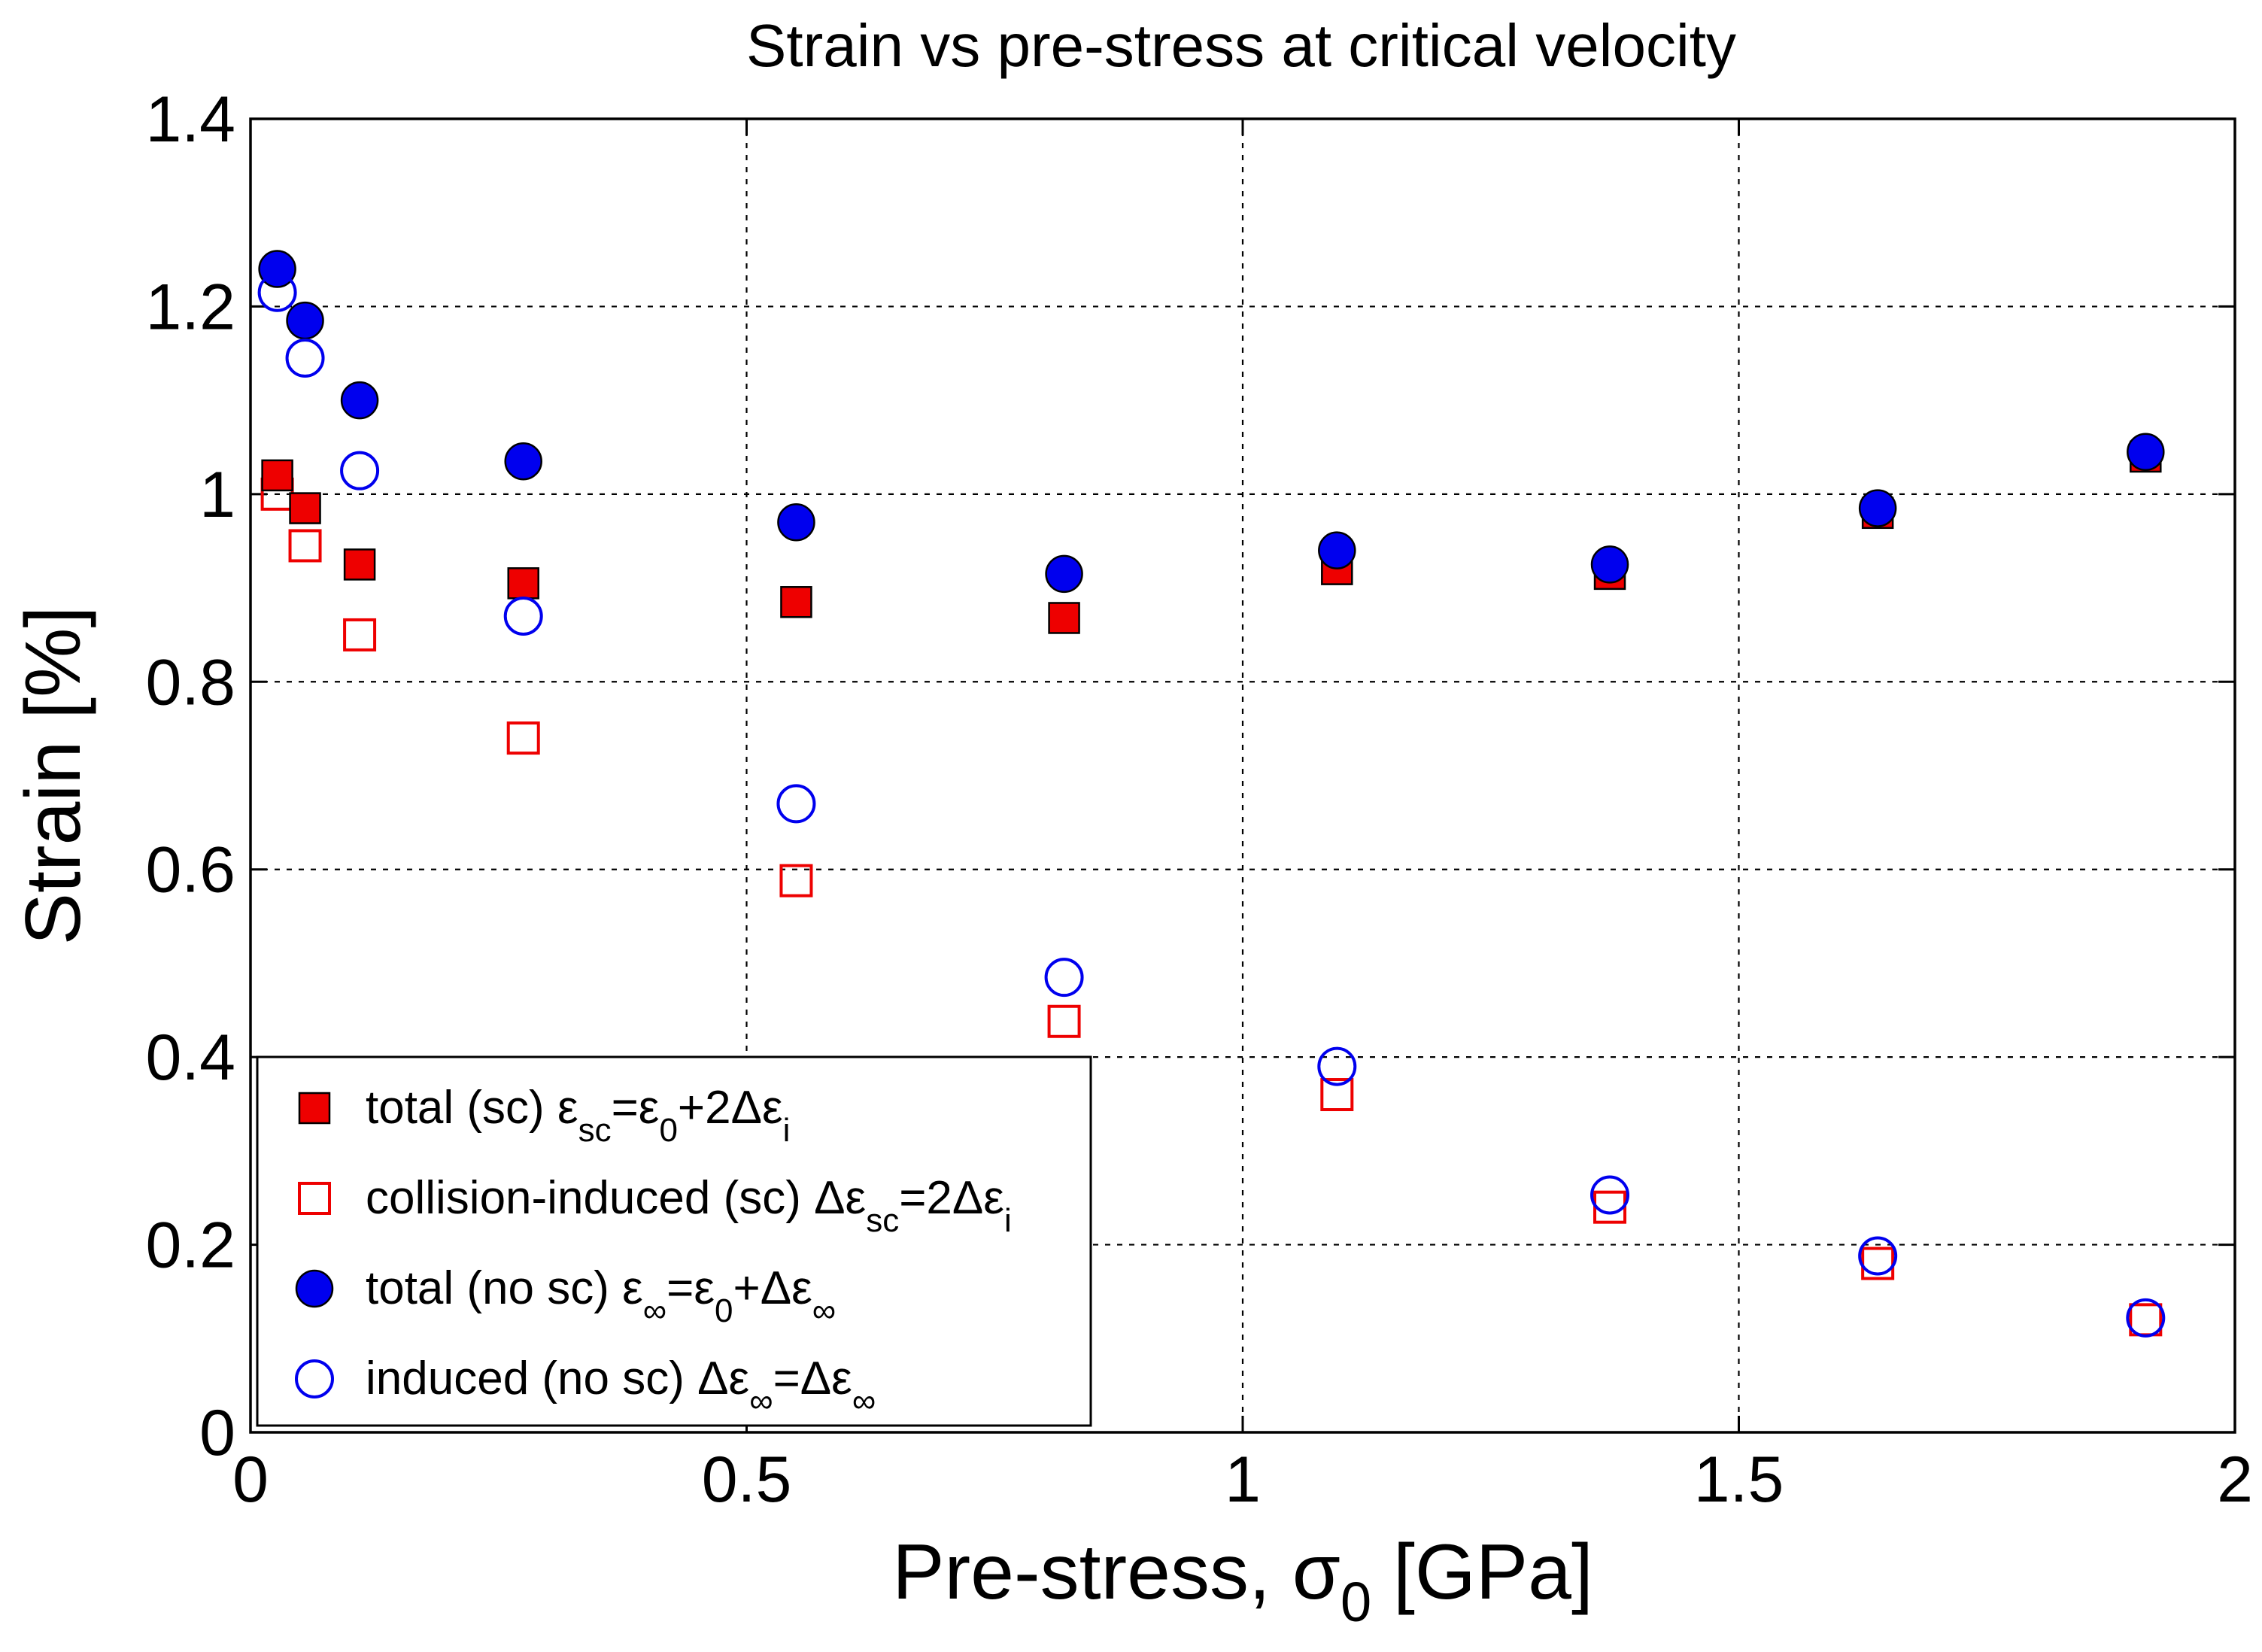 This screenshot has width=2262, height=1652. What do you see at coordinates (1356, 1602) in the screenshot?
I see `x-axis-label-subscript: 0` at bounding box center [1356, 1602].